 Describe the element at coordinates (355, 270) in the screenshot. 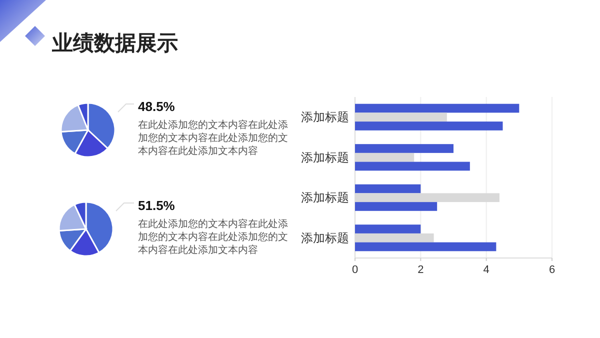

I see `x-tick-label: 0` at that location.